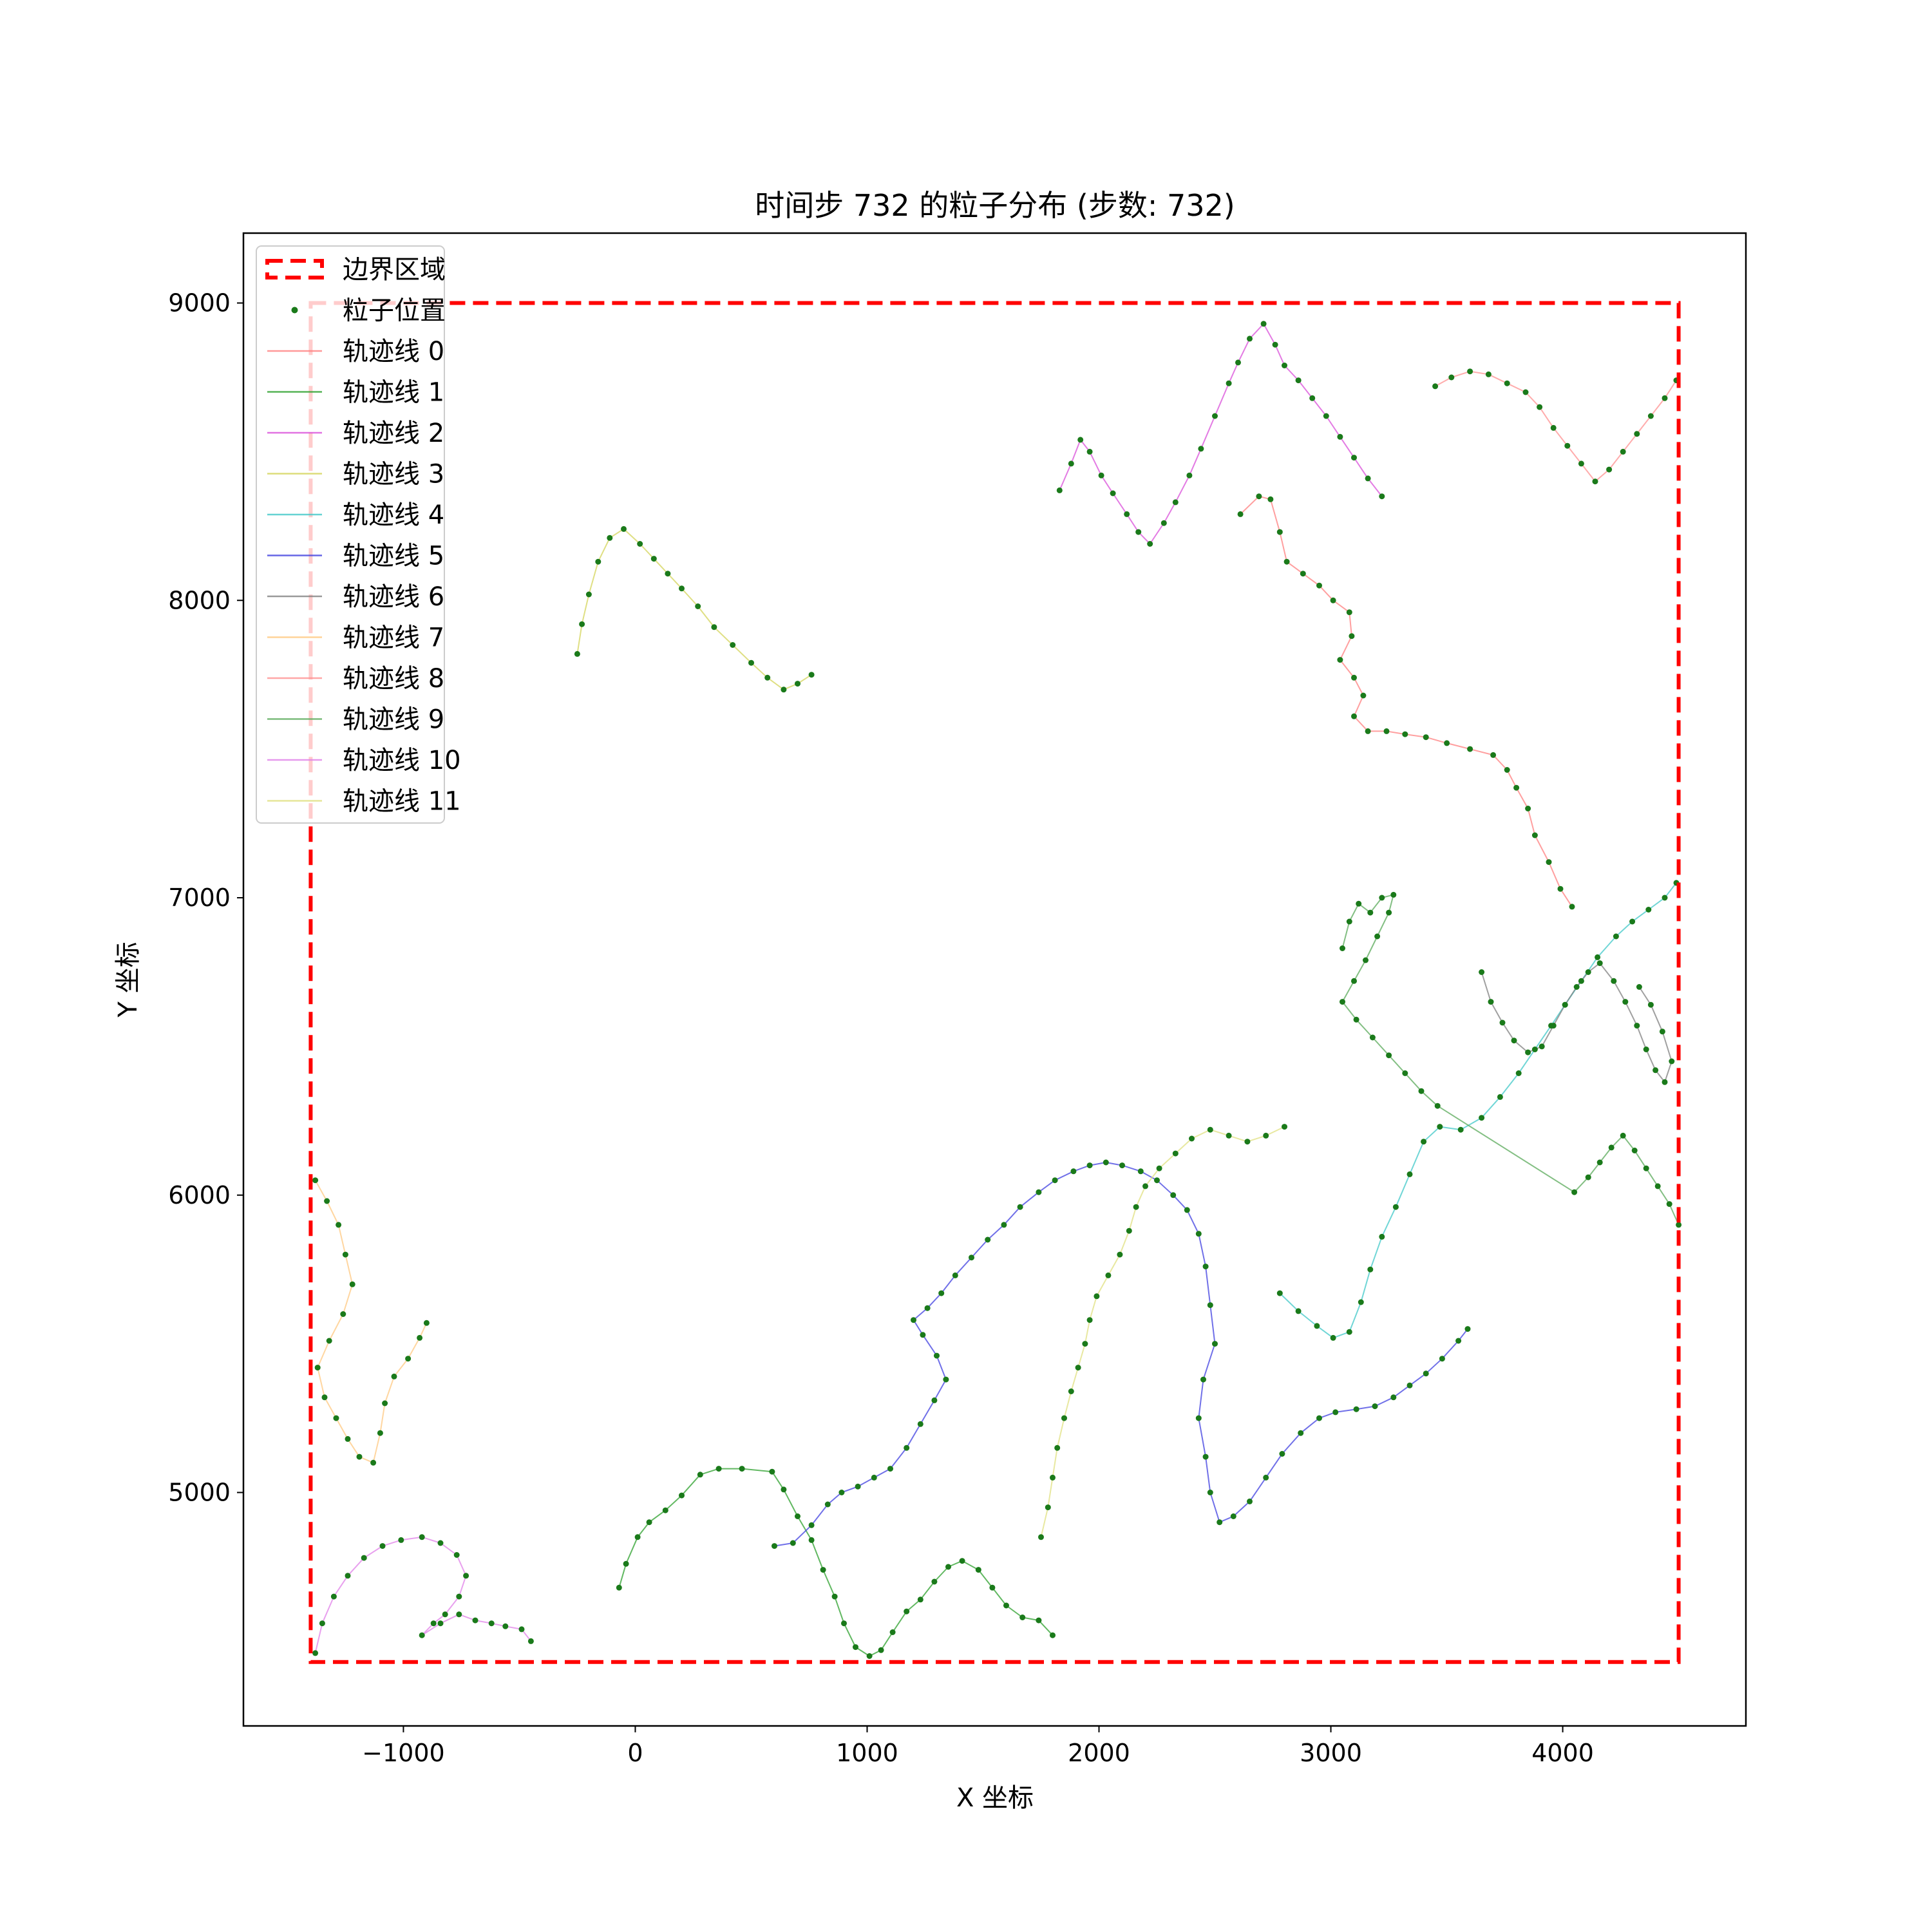 Image resolution: width=1932 pixels, height=1932 pixels. Describe the element at coordinates (394, 515) in the screenshot. I see `legend-label-series-4: 轨迹线 4` at that location.